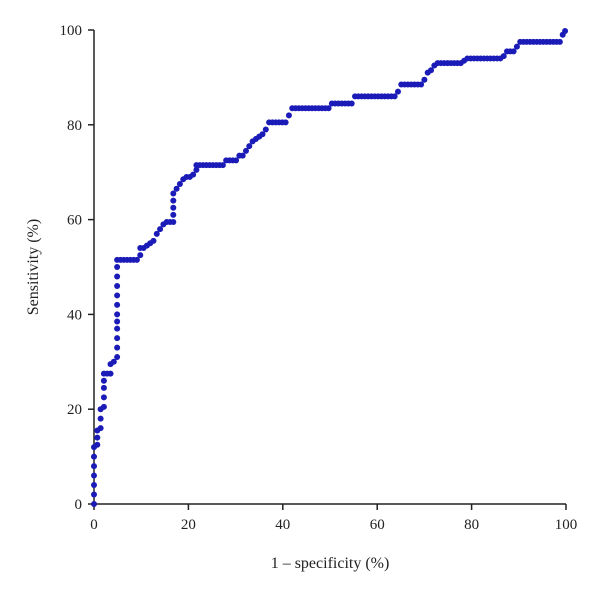 The width and height of the screenshot is (600, 594). What do you see at coordinates (33, 267) in the screenshot?
I see `y-axis-title: Sensitivity (%)` at bounding box center [33, 267].